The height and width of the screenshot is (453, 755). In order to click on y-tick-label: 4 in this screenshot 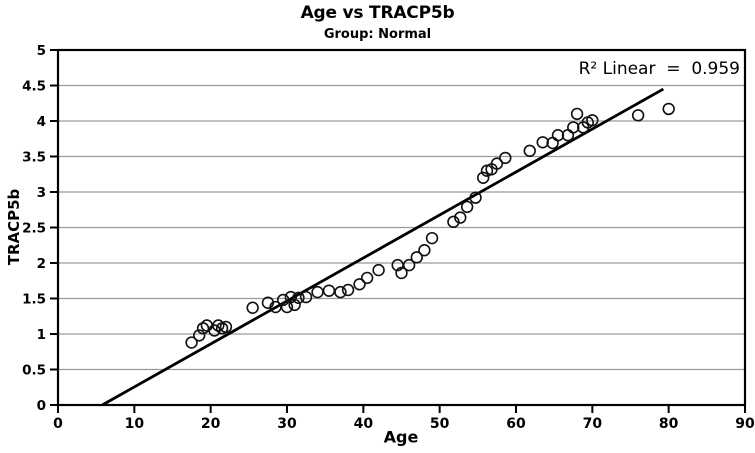, I will do `click(41, 122)`.